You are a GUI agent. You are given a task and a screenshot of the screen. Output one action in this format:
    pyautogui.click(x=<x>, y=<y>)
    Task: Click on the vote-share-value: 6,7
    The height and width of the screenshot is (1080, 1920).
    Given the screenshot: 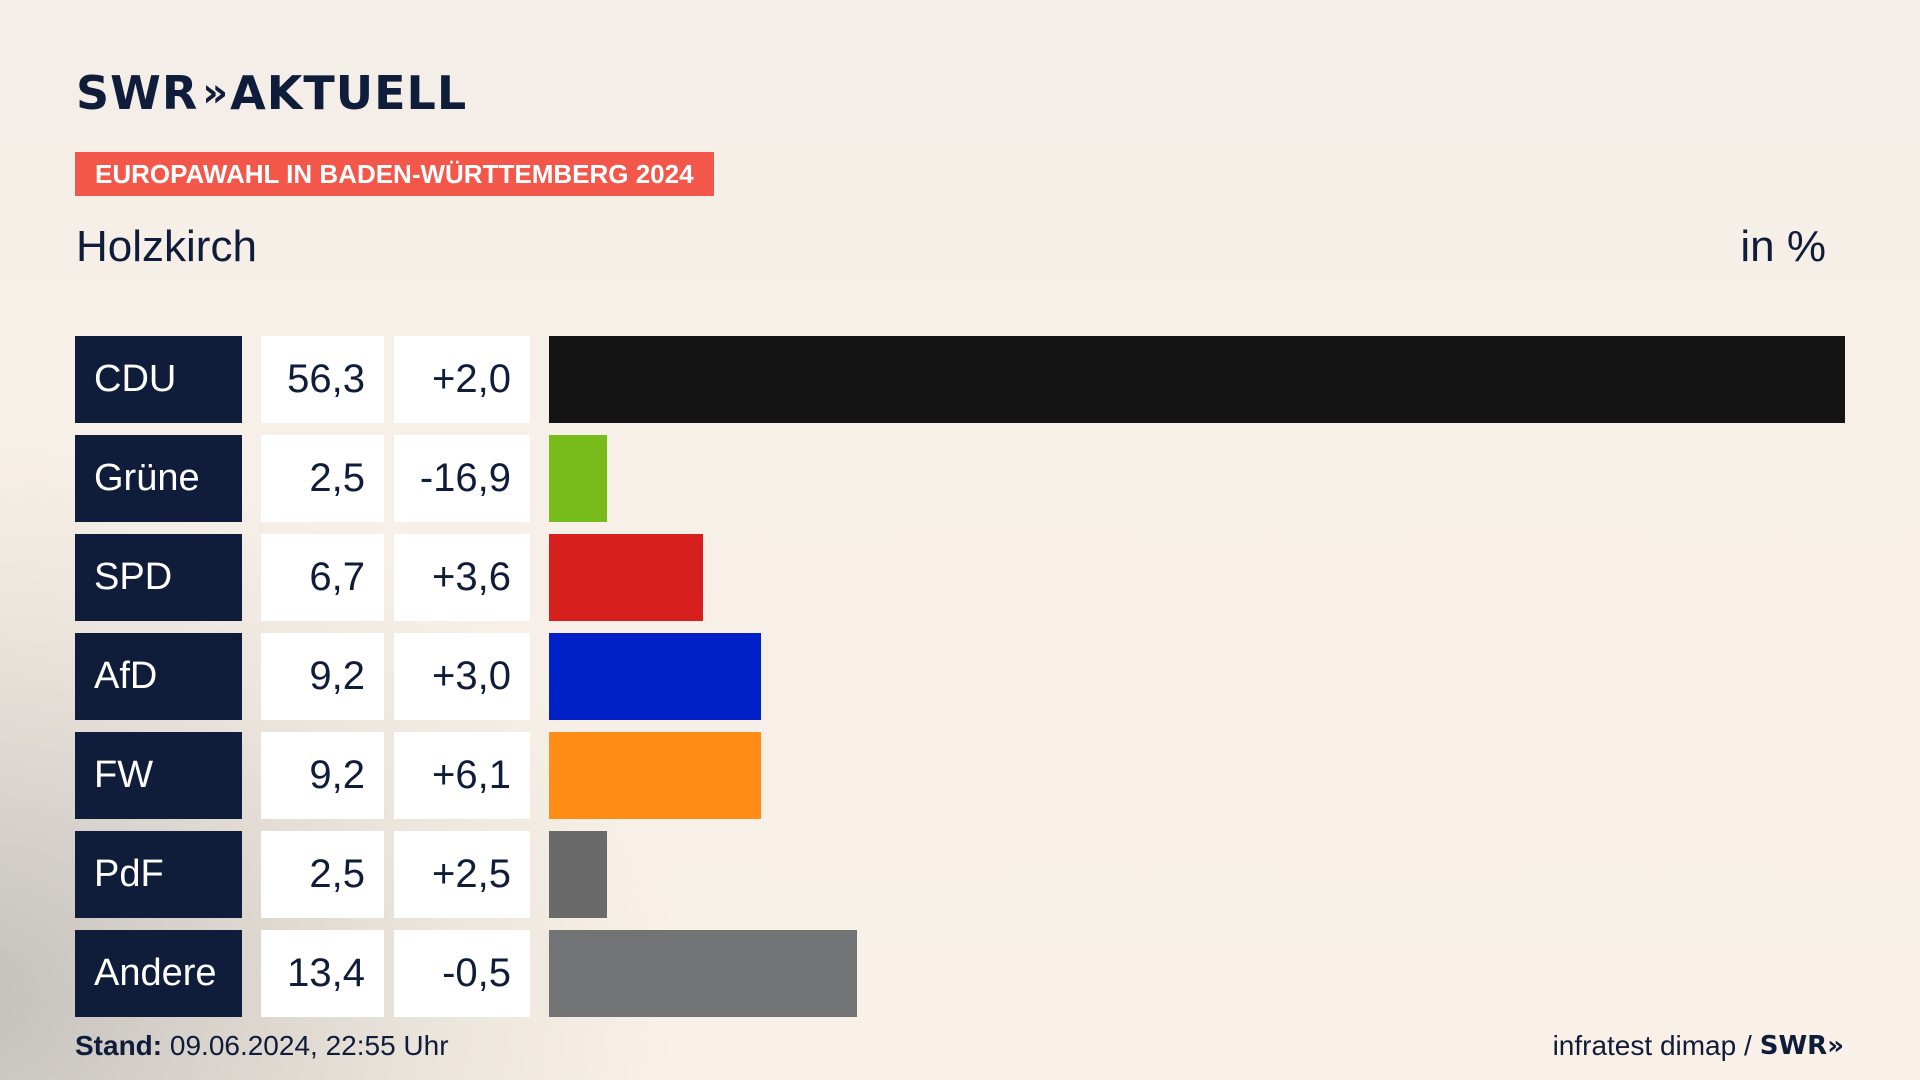 What is the action you would take?
    pyautogui.click(x=322, y=577)
    